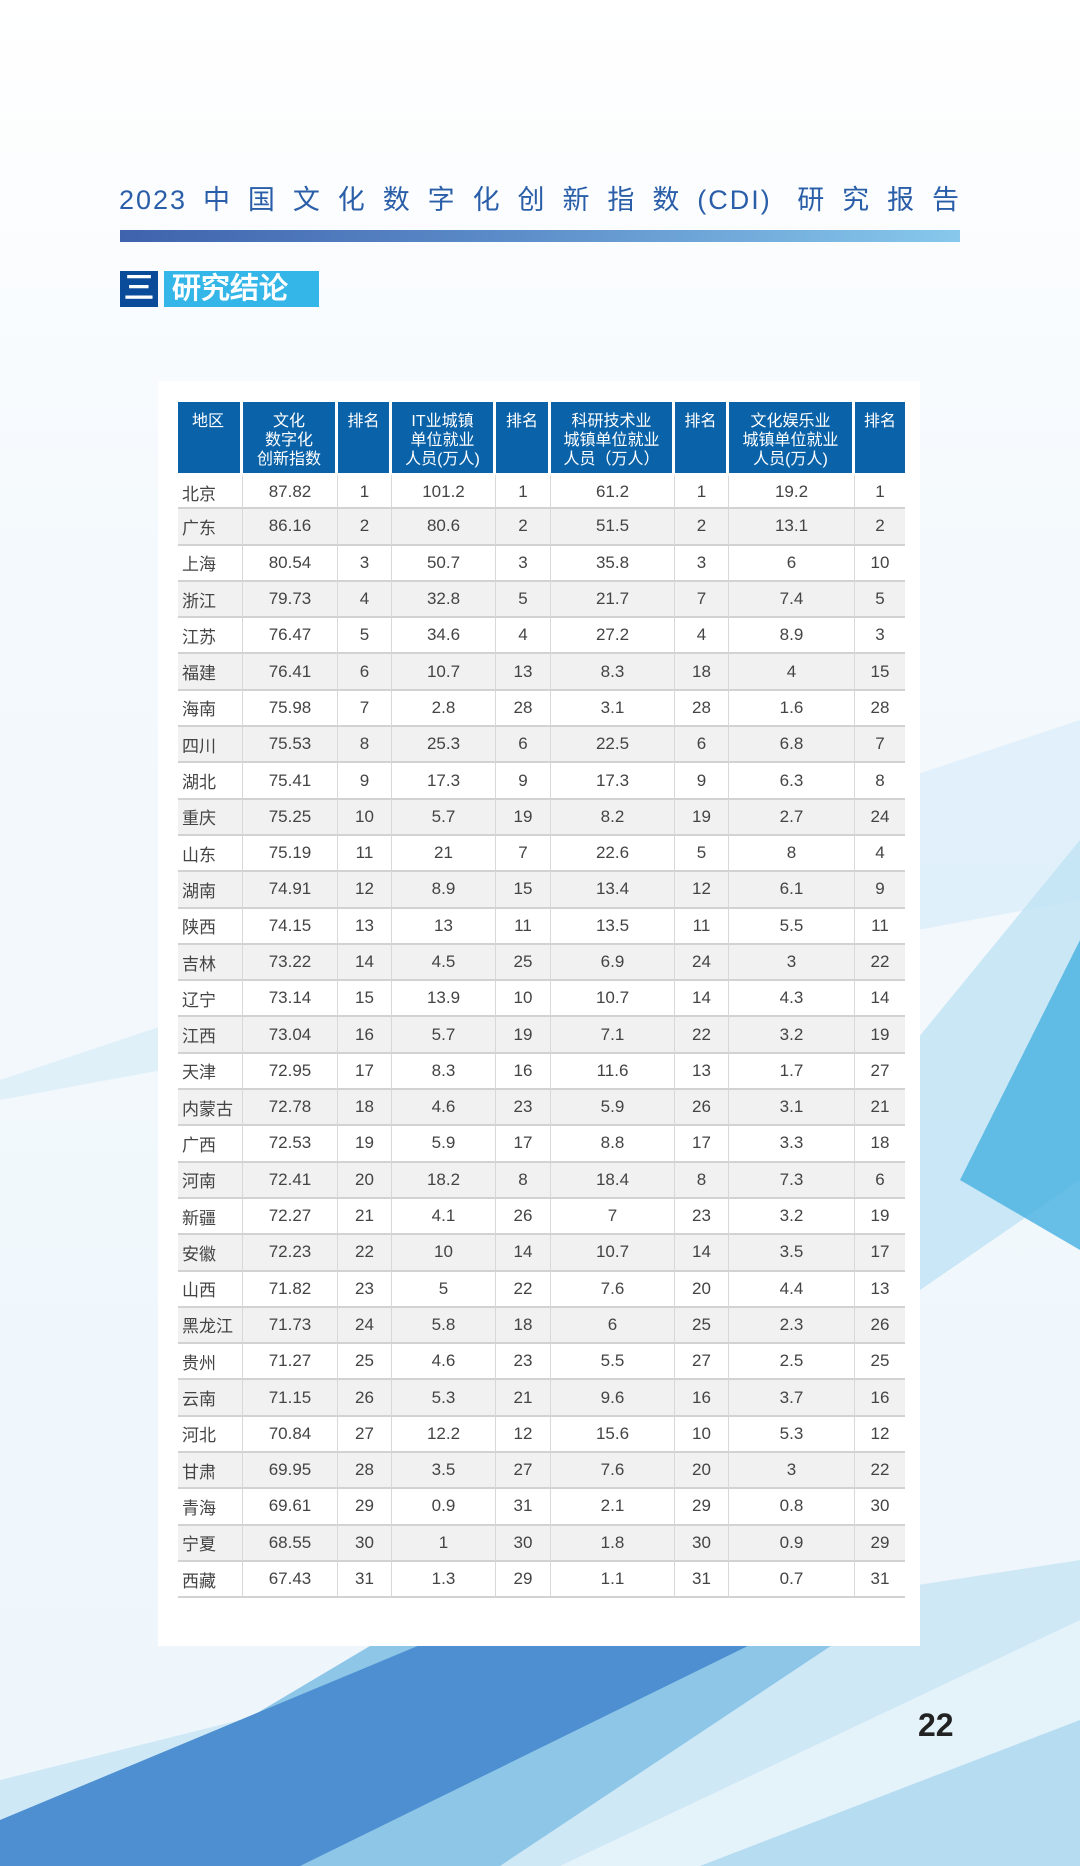  Describe the element at coordinates (702, 1289) in the screenshot. I see `value-cell: 20` at that location.